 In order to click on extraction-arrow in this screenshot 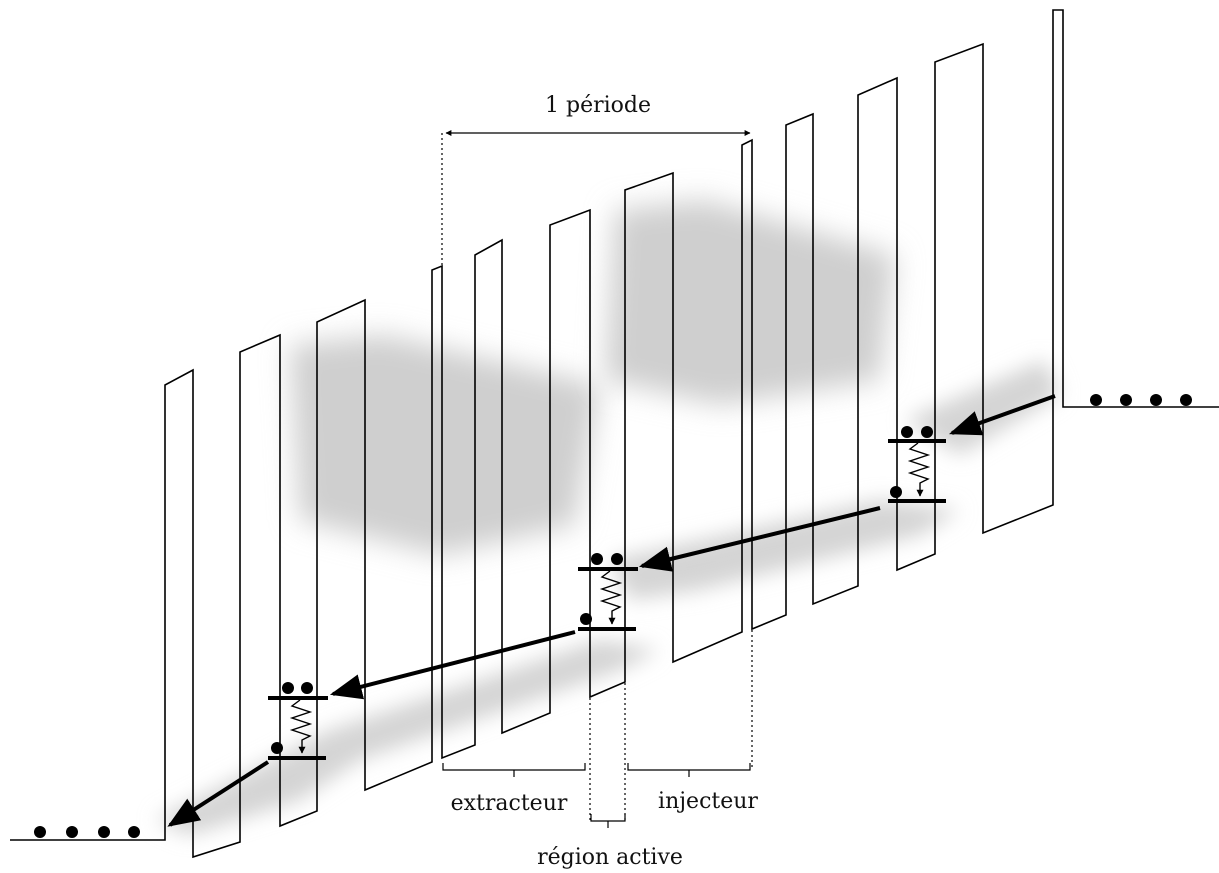, I will do `click(218, 793)`.